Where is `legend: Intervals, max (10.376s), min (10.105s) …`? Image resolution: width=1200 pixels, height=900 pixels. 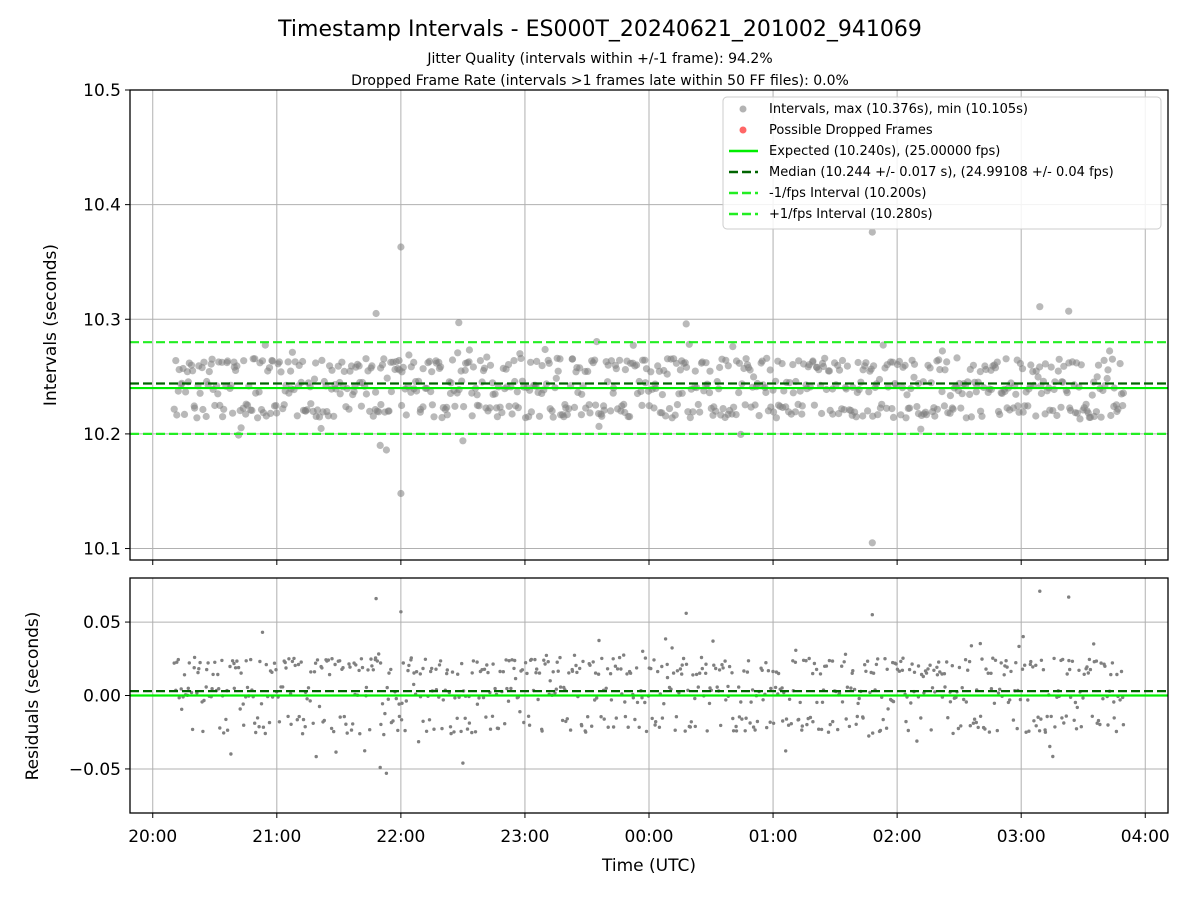
legend: Intervals, max (10.376s), min (10.105s) … is located at coordinates (942, 163).